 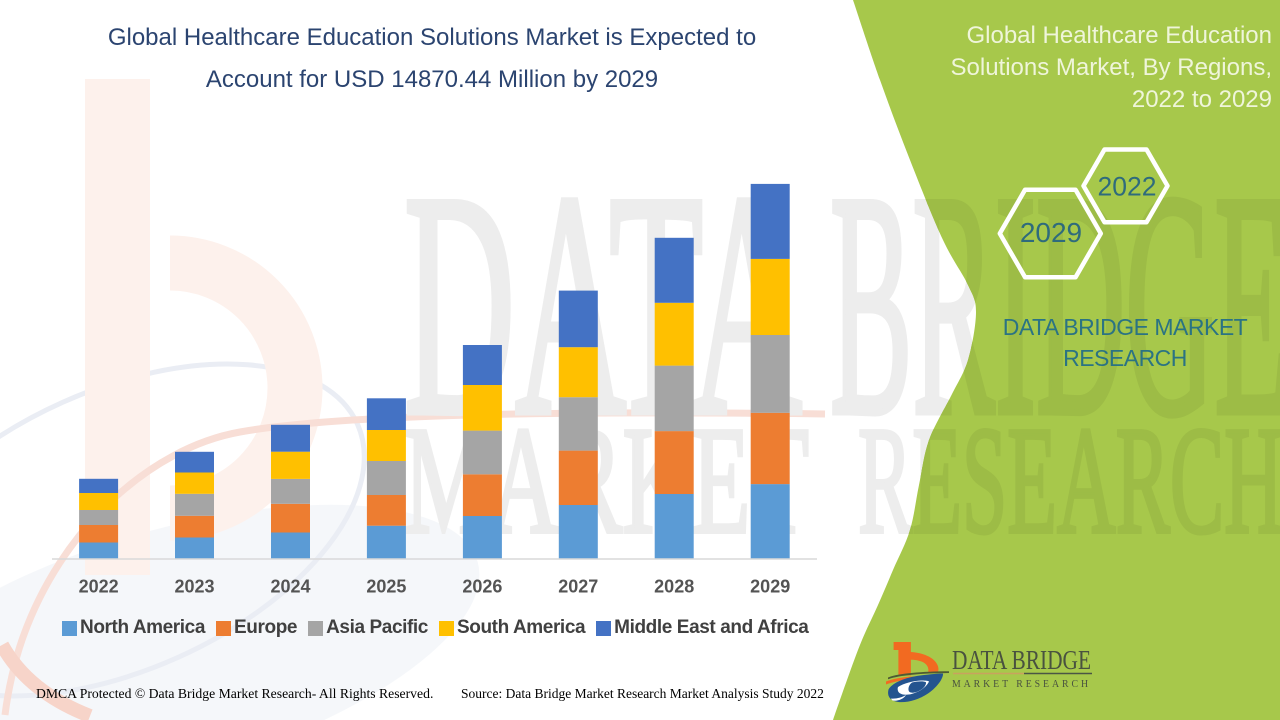 I want to click on svg-text: 2025, so click(x=386, y=587).